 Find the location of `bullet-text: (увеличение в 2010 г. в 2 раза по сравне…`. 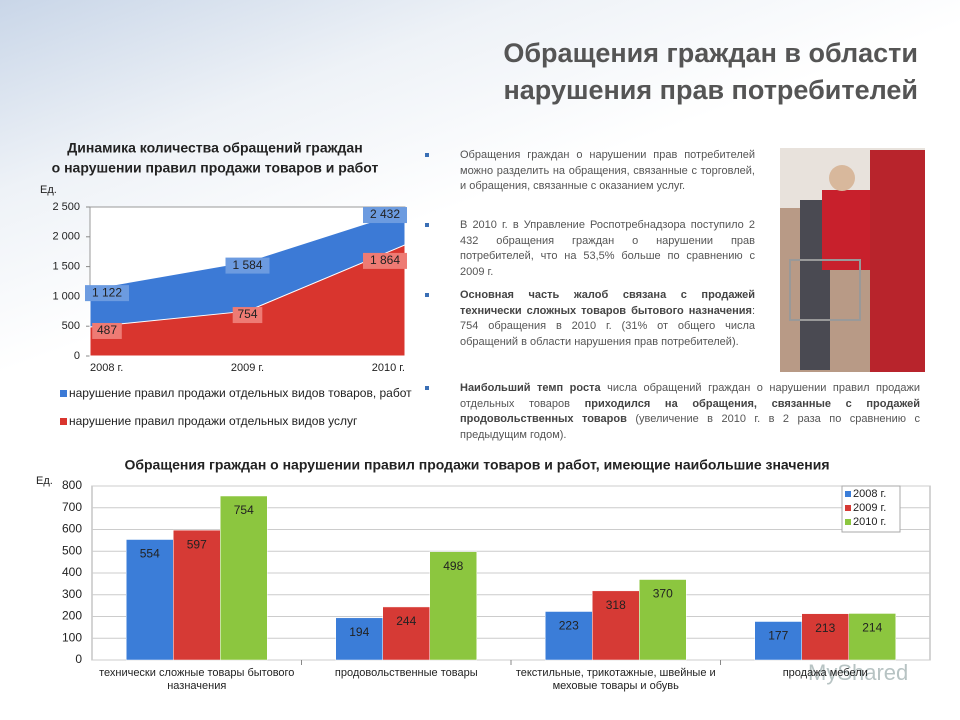

bullet-text: (увеличение в 2010 г. в 2 раза по сравне… is located at coordinates (690, 427).